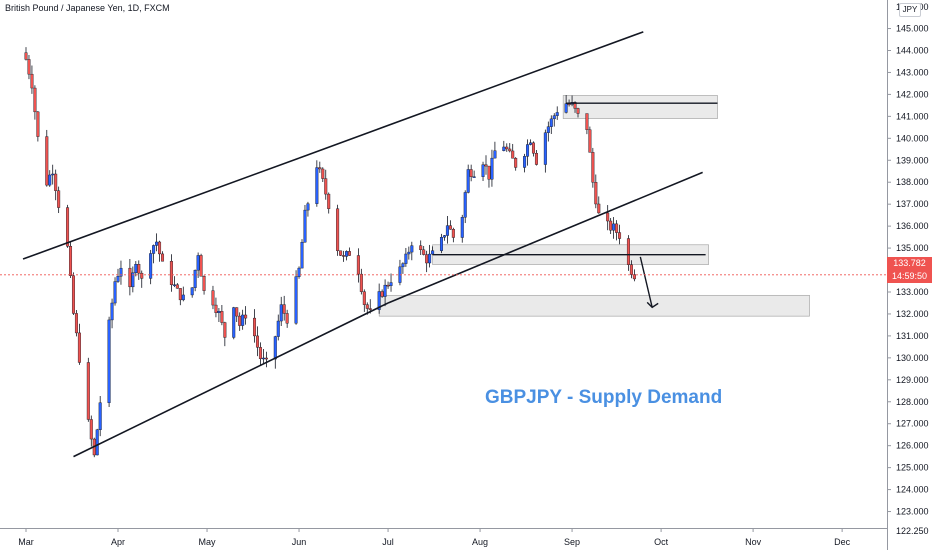 The height and width of the screenshot is (550, 932). What do you see at coordinates (652, 305) in the screenshot?
I see `arrow-head-icon` at bounding box center [652, 305].